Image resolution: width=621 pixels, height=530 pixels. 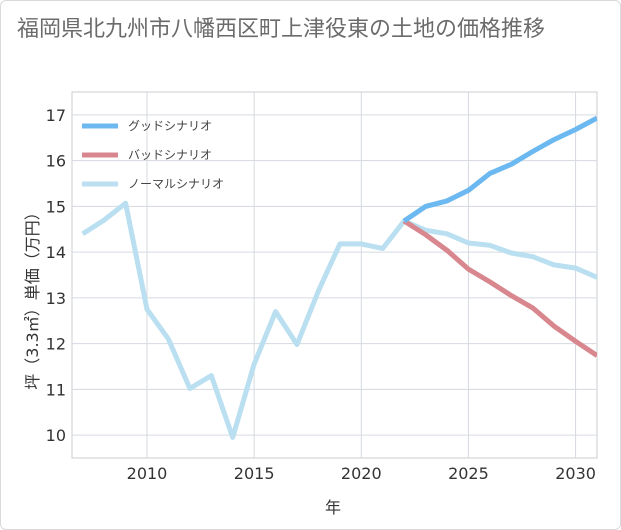 I want to click on y-tick-label: 16, so click(x=56, y=161).